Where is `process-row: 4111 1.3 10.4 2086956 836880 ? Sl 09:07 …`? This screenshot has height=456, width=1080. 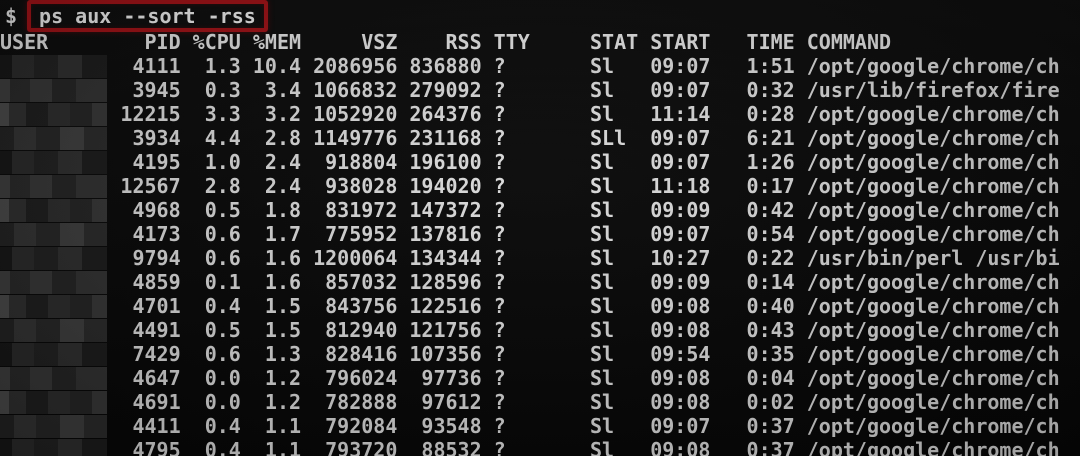 process-row: 4111 1.3 10.4 2086956 836880 ? Sl 09:07 … is located at coordinates (540, 66).